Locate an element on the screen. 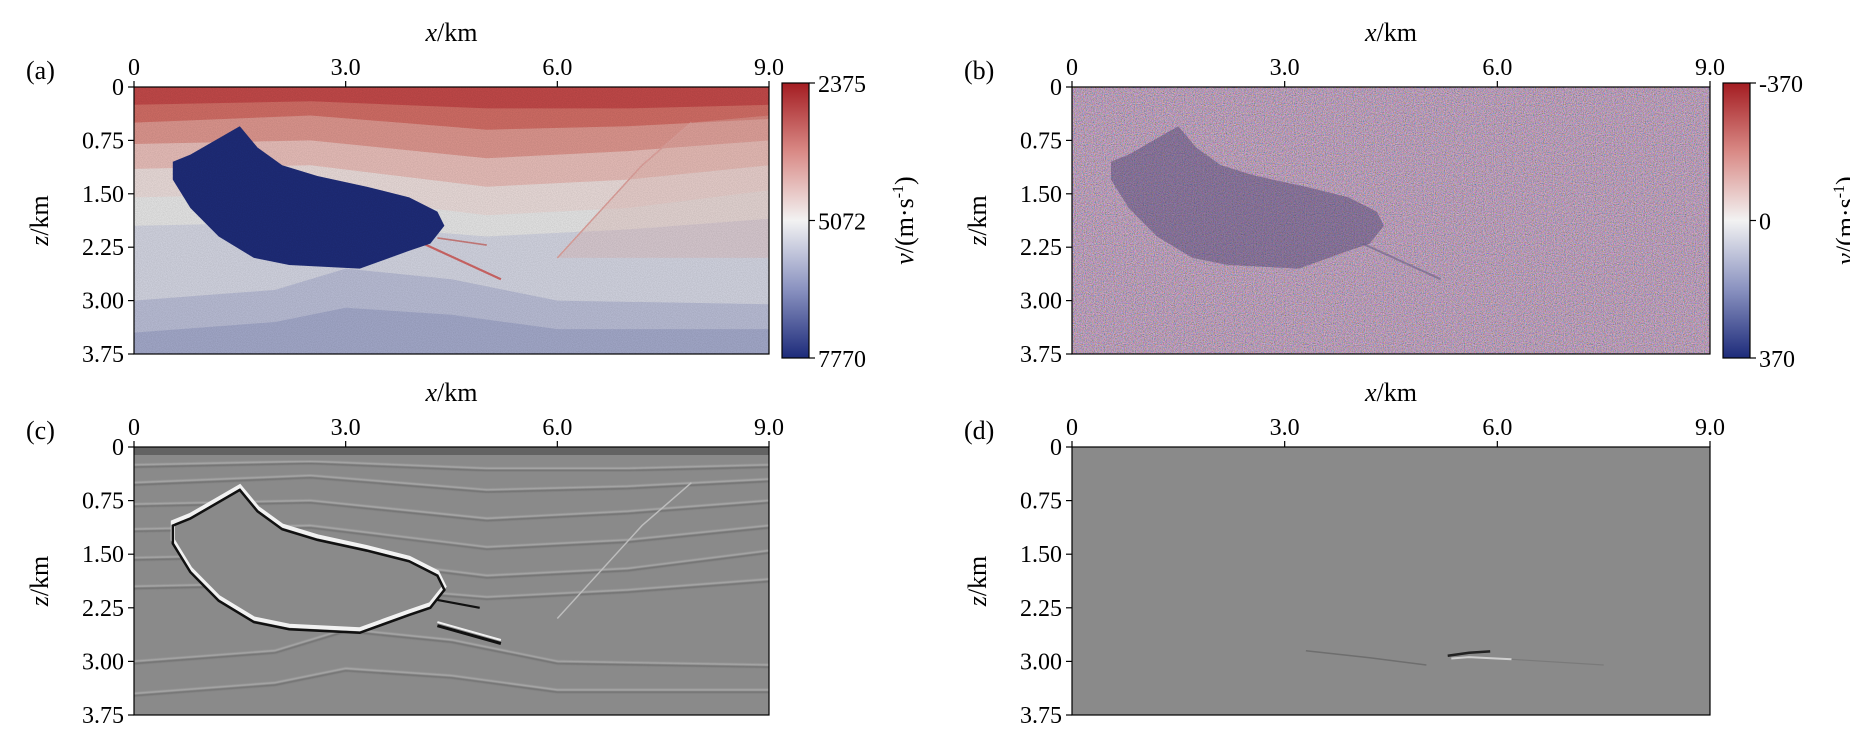 The width and height of the screenshot is (1850, 730). noise-image is located at coordinates (1391, 220).